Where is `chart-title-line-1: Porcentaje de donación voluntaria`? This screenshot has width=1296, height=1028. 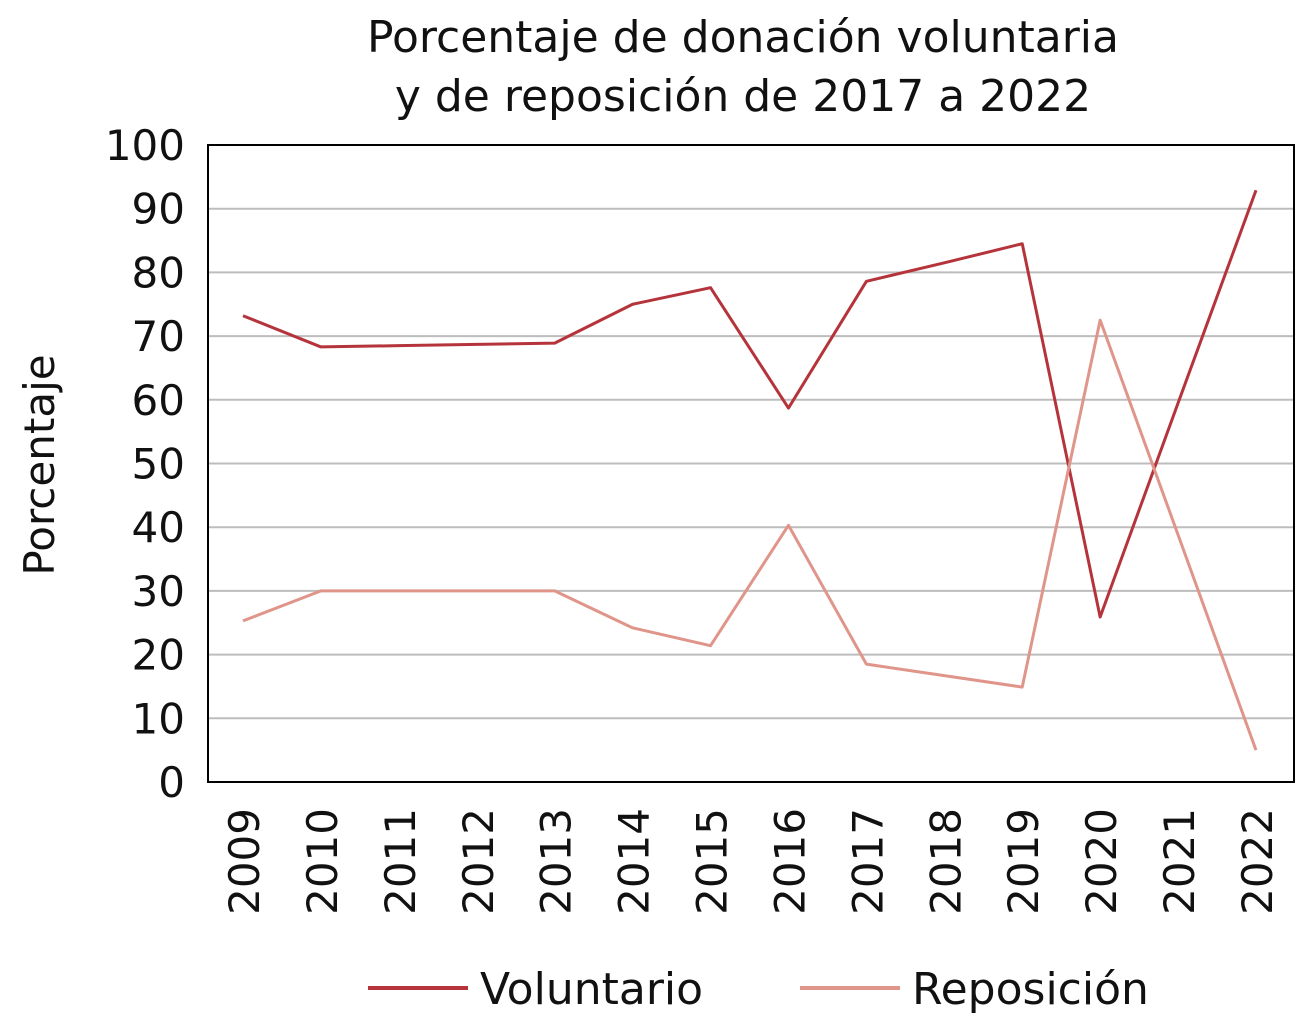
chart-title-line-1: Porcentaje de donación voluntaria is located at coordinates (743, 37).